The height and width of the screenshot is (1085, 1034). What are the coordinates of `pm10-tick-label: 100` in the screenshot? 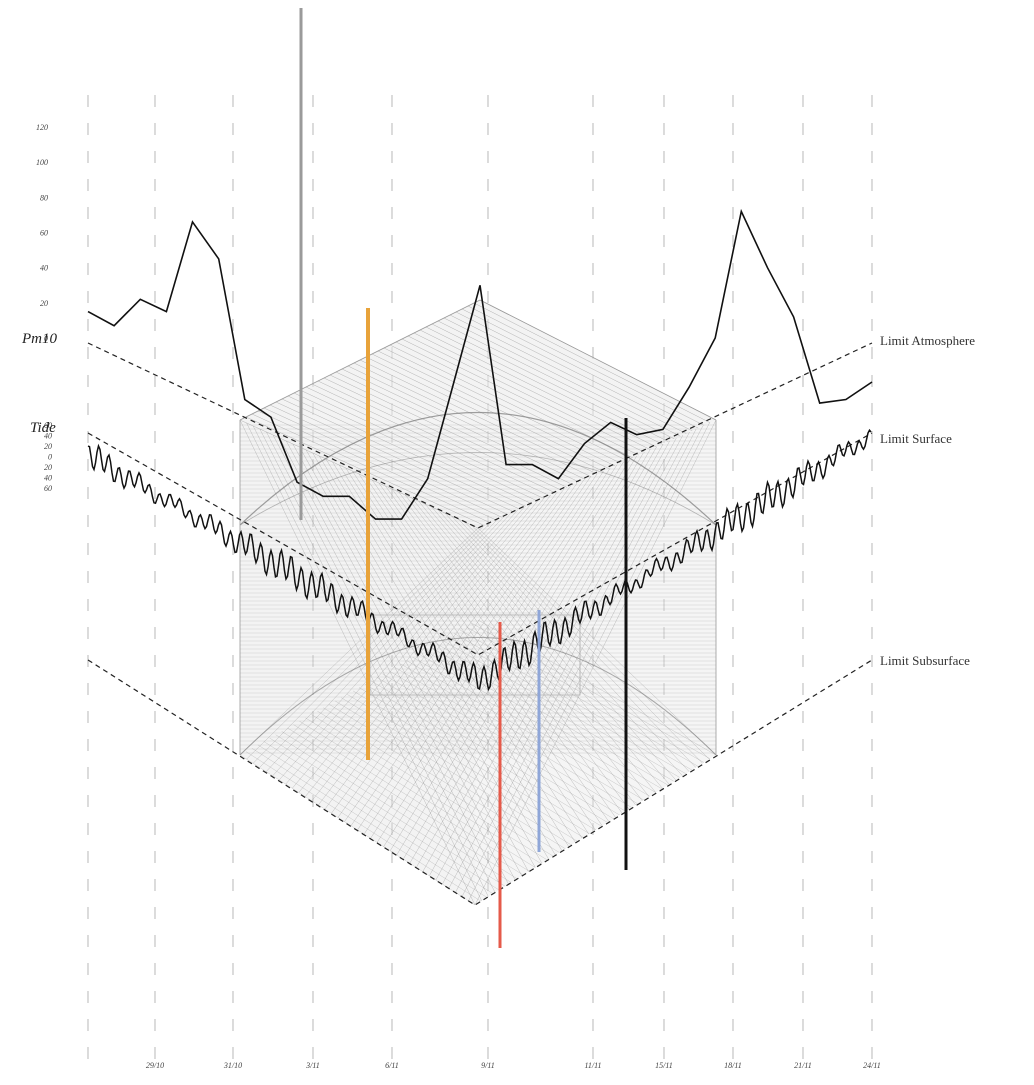 It's located at (42, 162).